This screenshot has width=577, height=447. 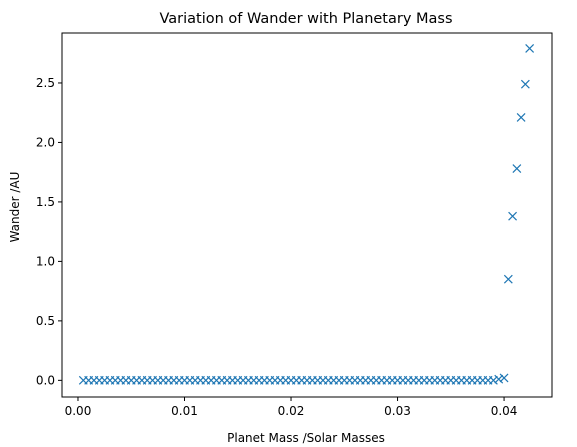 What do you see at coordinates (45, 202) in the screenshot?
I see `y-tick-label: 1.5` at bounding box center [45, 202].